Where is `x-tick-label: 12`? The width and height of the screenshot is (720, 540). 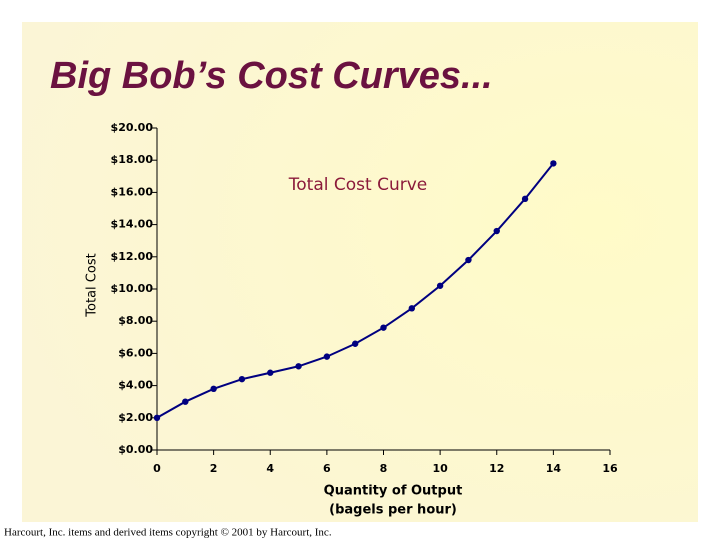
x-tick-label: 12 is located at coordinates (496, 468).